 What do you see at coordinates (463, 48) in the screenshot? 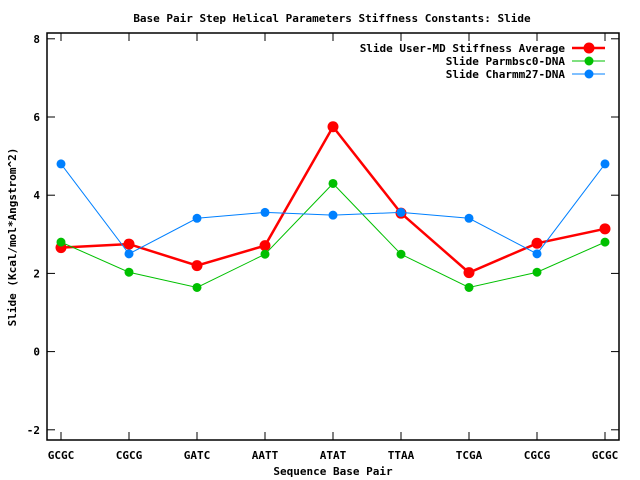
I see `legend-label: Slide User-MD Stiffness Average` at bounding box center [463, 48].